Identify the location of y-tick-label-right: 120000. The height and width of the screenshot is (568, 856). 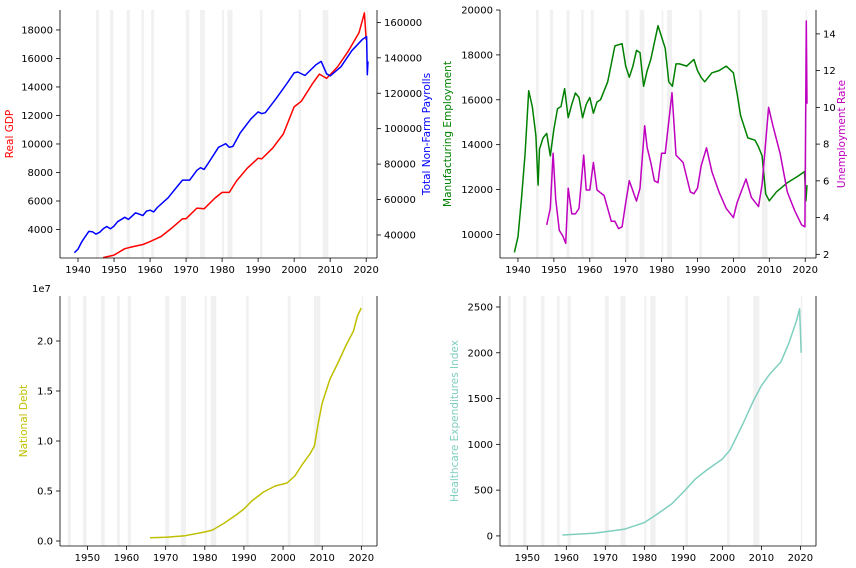
(403, 94).